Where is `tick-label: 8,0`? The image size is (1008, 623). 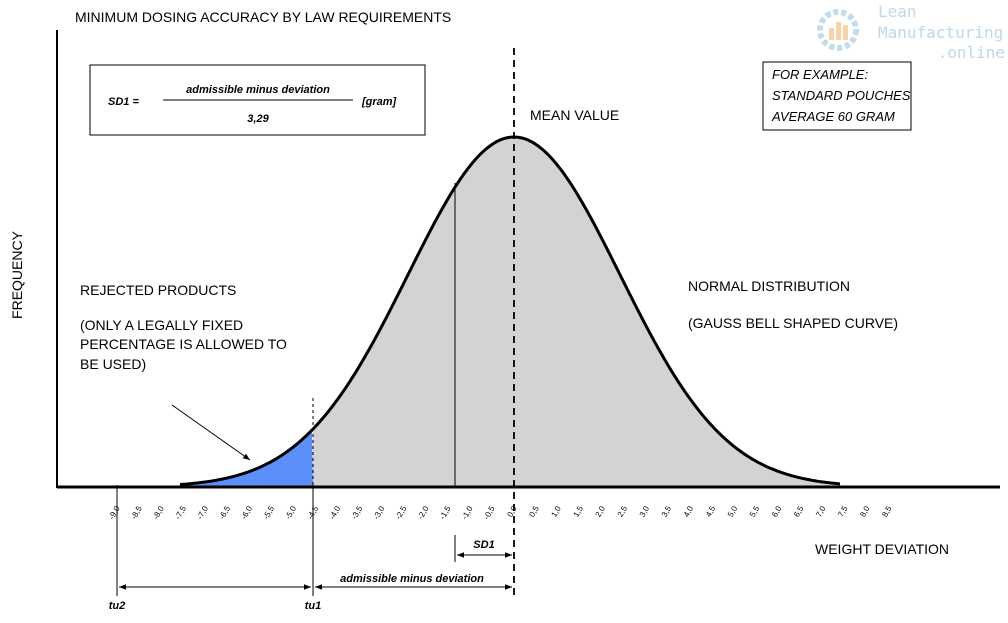
tick-label: 8,0 is located at coordinates (865, 511).